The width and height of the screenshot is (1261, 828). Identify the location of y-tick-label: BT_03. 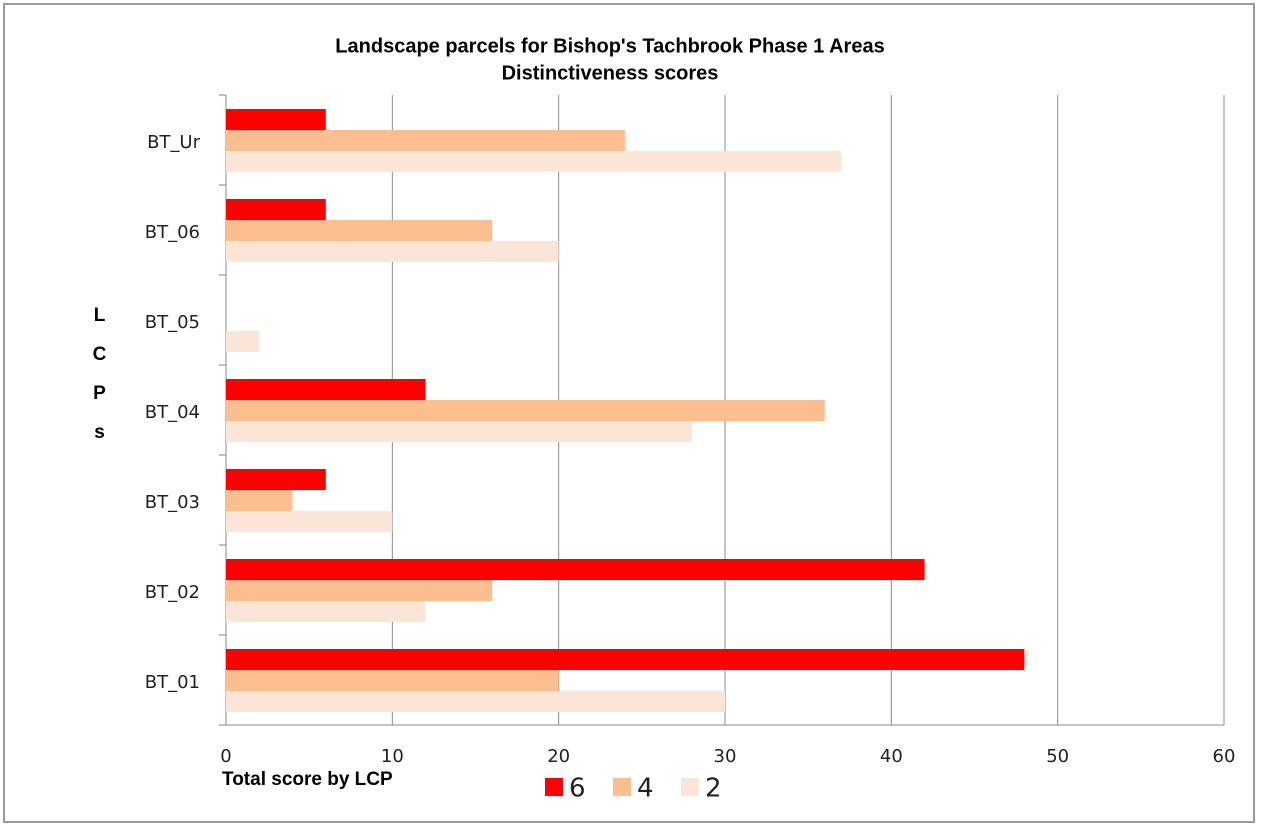
(172, 502).